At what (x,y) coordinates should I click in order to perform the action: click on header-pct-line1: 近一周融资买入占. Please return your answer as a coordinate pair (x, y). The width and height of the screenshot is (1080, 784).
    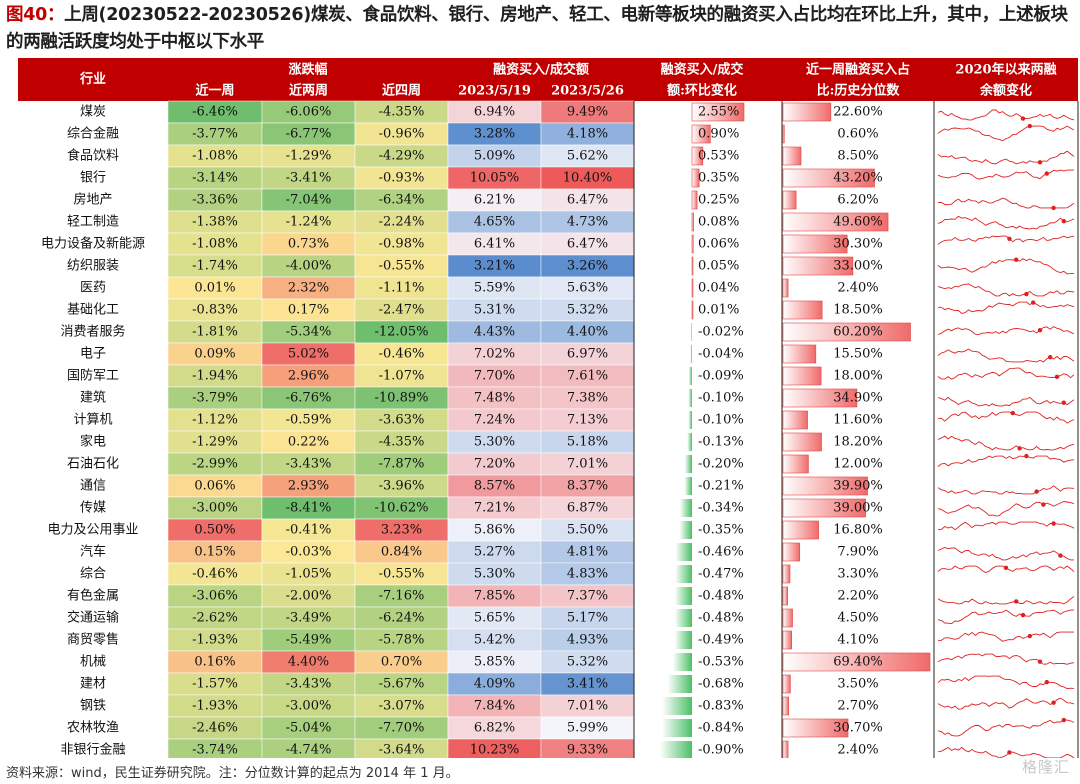
    Looking at the image, I should click on (858, 70).